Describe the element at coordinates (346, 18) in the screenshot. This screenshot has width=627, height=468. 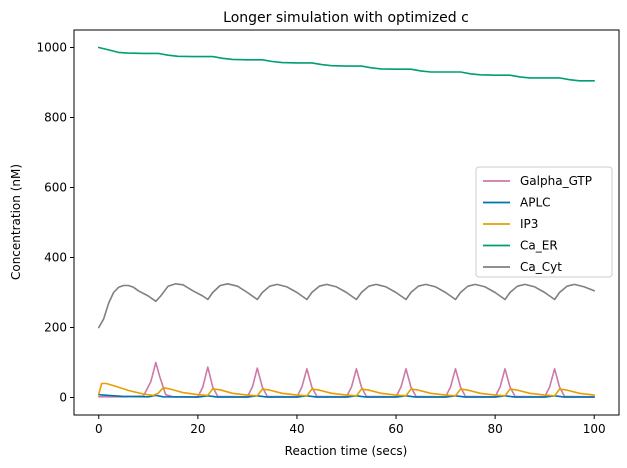
I see `chart-title: Longer simulation with optimized c` at that location.